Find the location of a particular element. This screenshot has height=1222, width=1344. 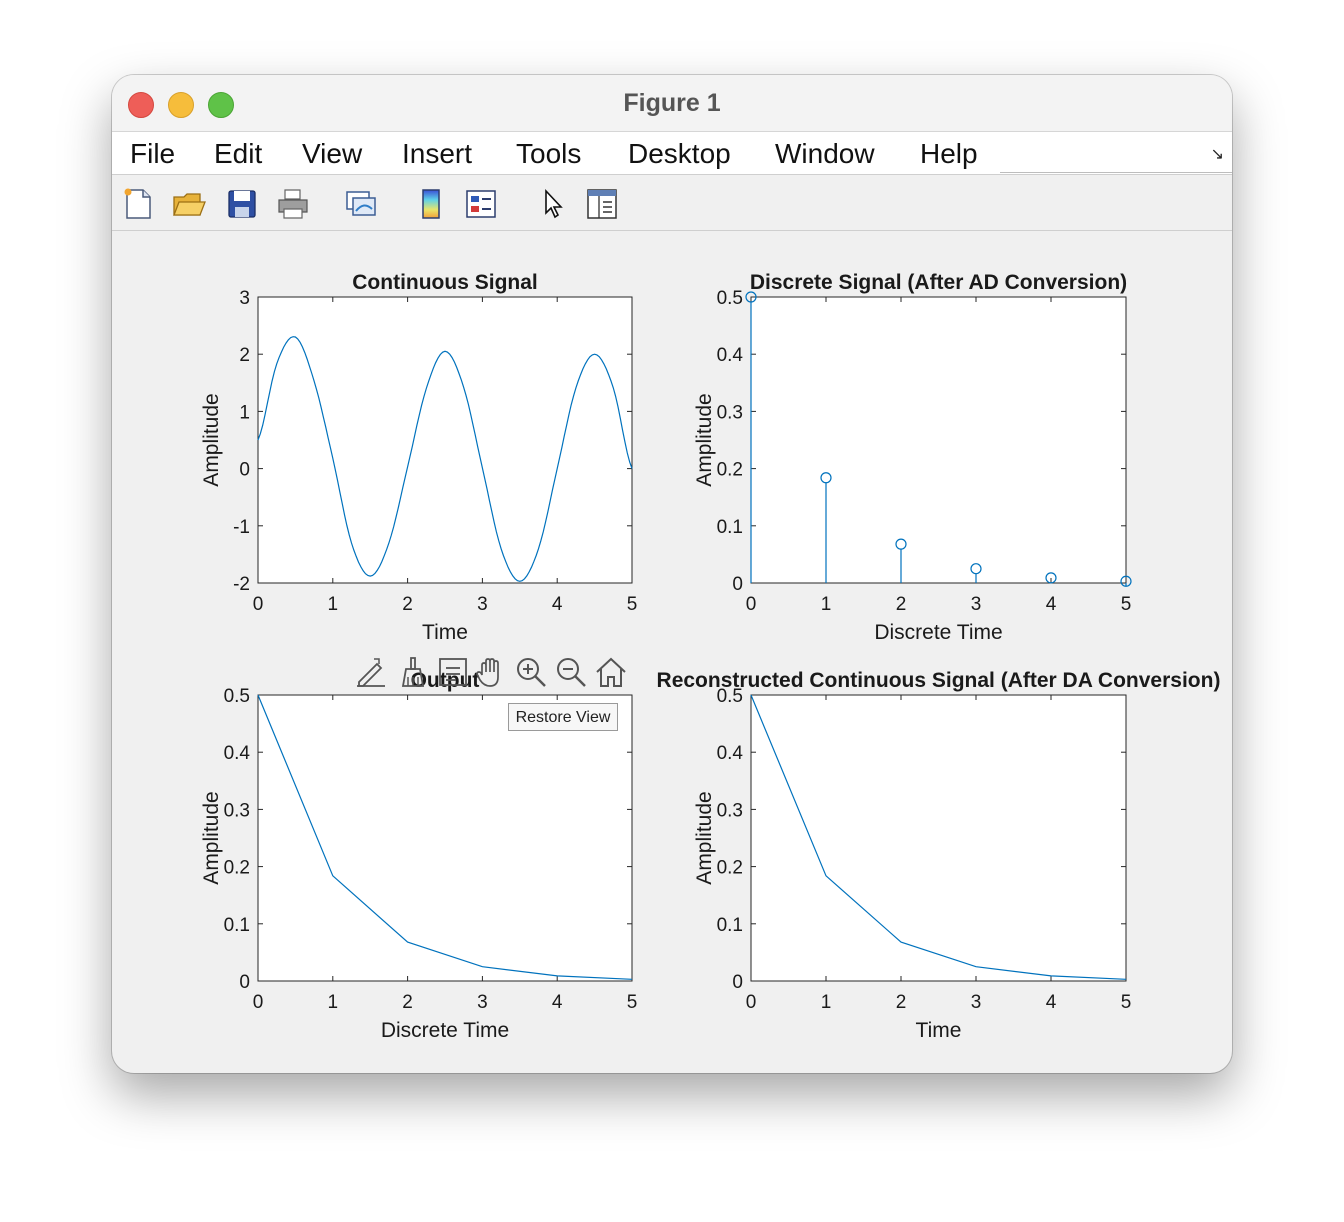

data-tips-icon is located at coordinates (371, 672).